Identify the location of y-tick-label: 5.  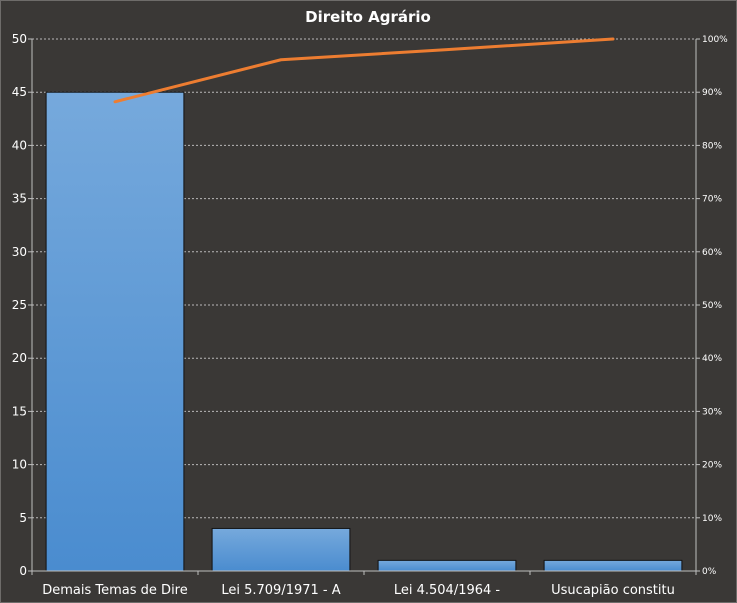
(23, 518).